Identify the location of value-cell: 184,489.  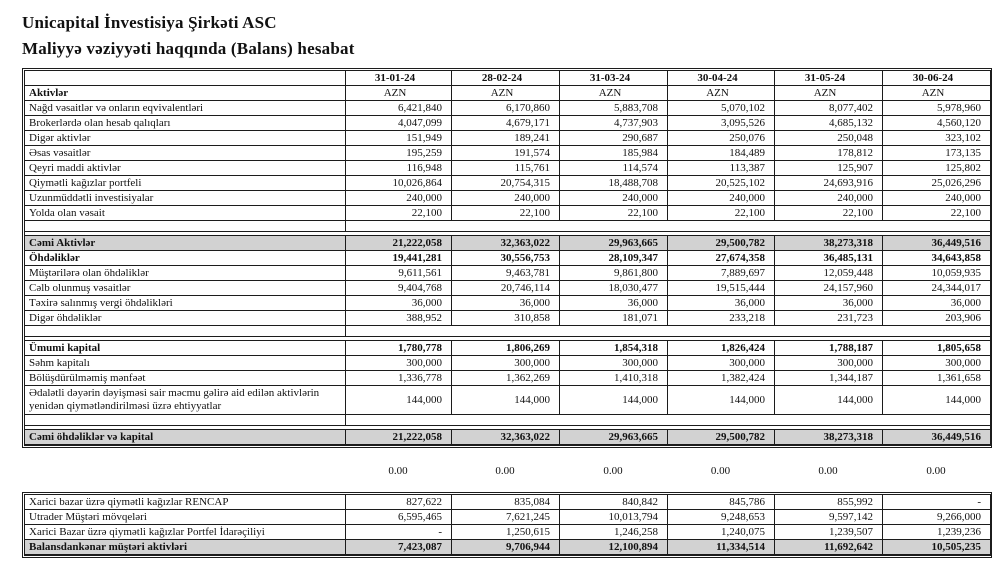
(721, 153).